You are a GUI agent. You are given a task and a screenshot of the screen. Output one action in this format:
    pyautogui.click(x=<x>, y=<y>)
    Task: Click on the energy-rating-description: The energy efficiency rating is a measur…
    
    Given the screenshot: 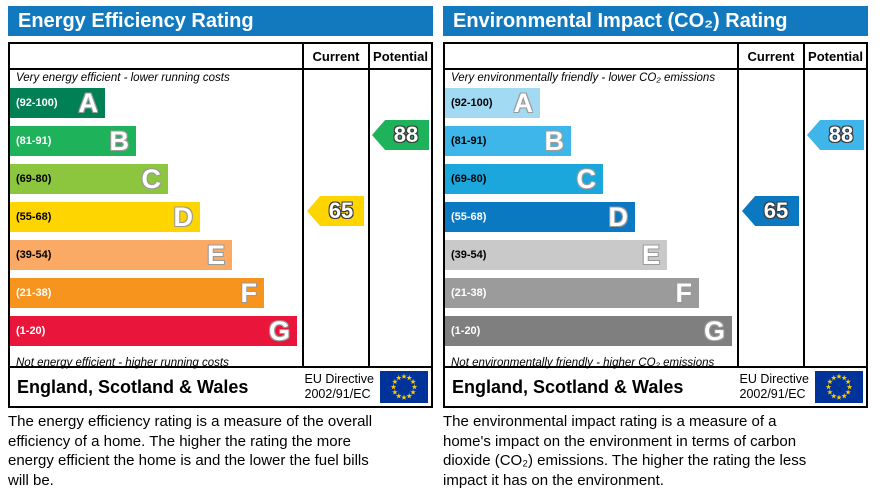 What is the action you would take?
    pyautogui.click(x=190, y=451)
    